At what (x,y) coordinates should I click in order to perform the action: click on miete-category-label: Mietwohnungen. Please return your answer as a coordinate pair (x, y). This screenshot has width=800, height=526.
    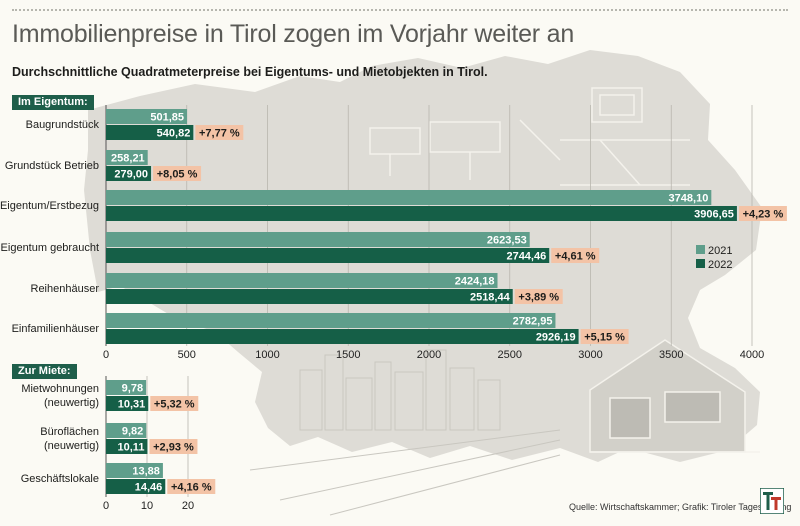
    Looking at the image, I should click on (60, 389).